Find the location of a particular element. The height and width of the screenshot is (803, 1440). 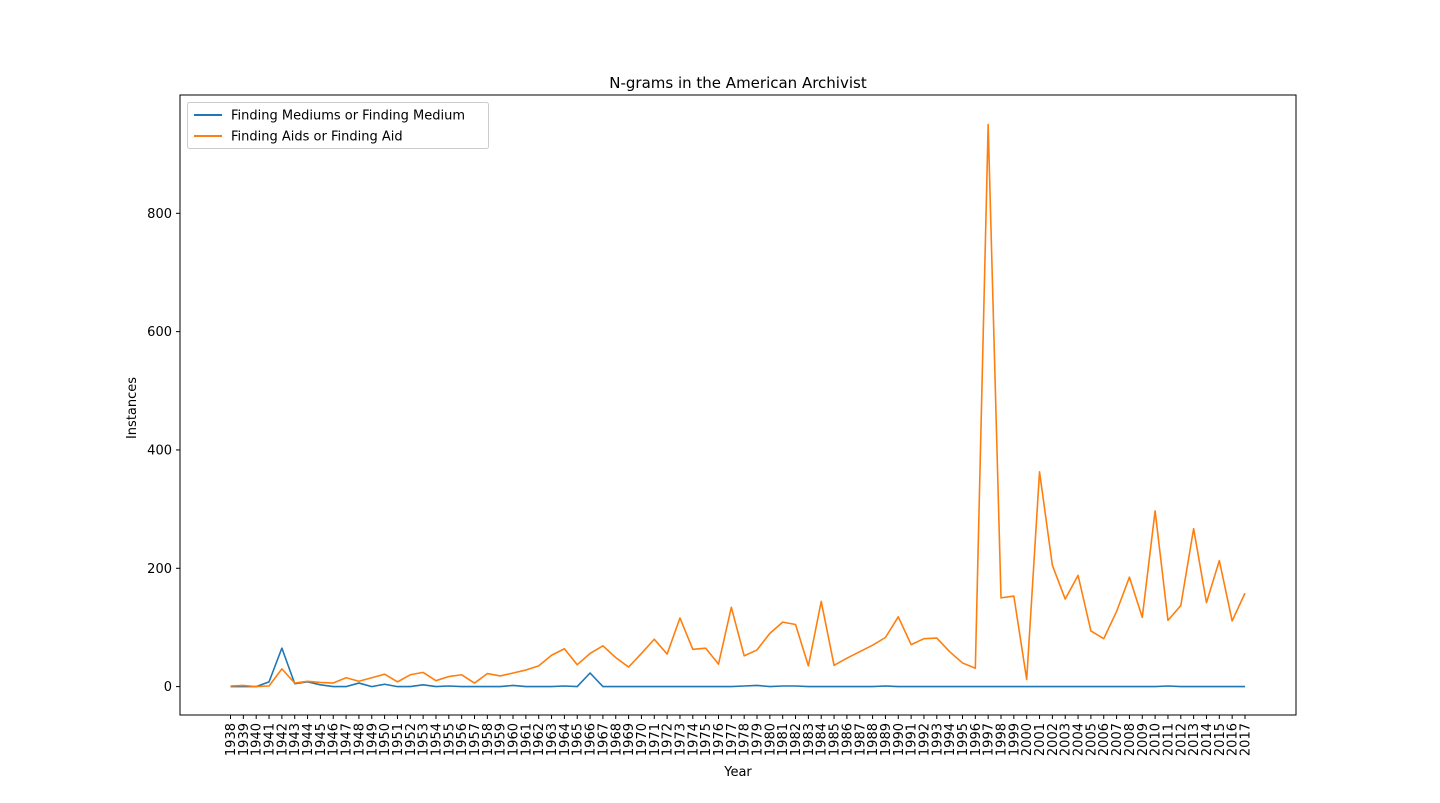

x-tick-label: 2006 is located at coordinates (1104, 739).